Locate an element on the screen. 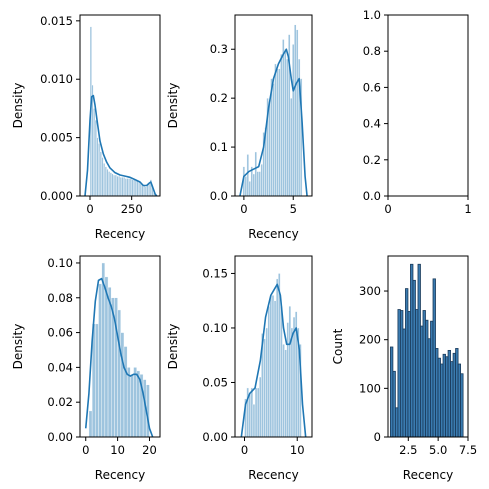 The width and height of the screenshot is (489, 489). subplot-row1-col3: 0 1 0.0 0.2 0.4 0.6 0.8 1.0 is located at coordinates (417, 112).